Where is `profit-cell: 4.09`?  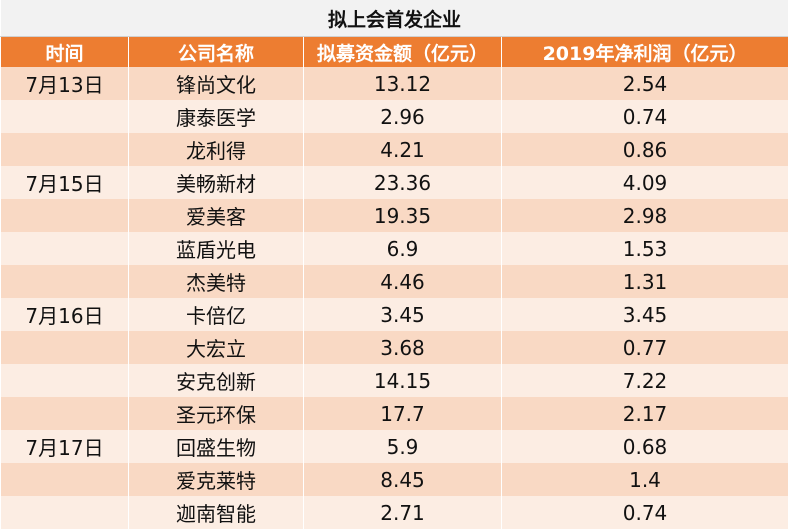 profit-cell: 4.09 is located at coordinates (644, 182).